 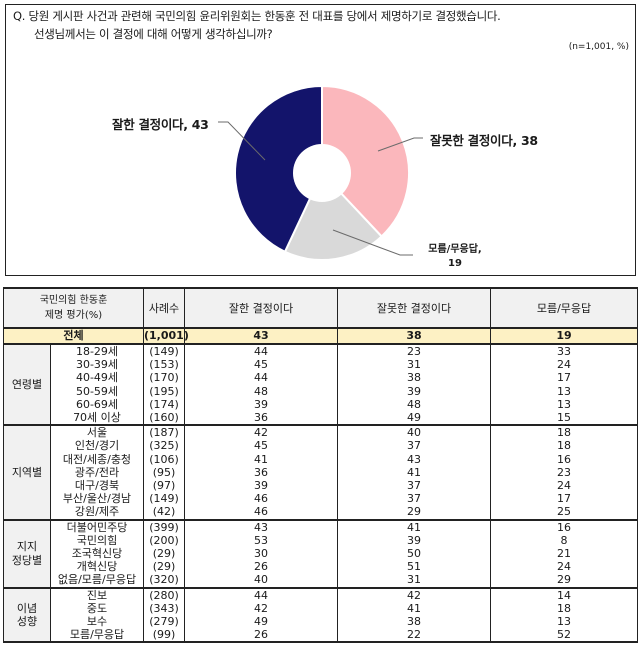 What do you see at coordinates (414, 581) in the screenshot?
I see `row-bad: 31` at bounding box center [414, 581].